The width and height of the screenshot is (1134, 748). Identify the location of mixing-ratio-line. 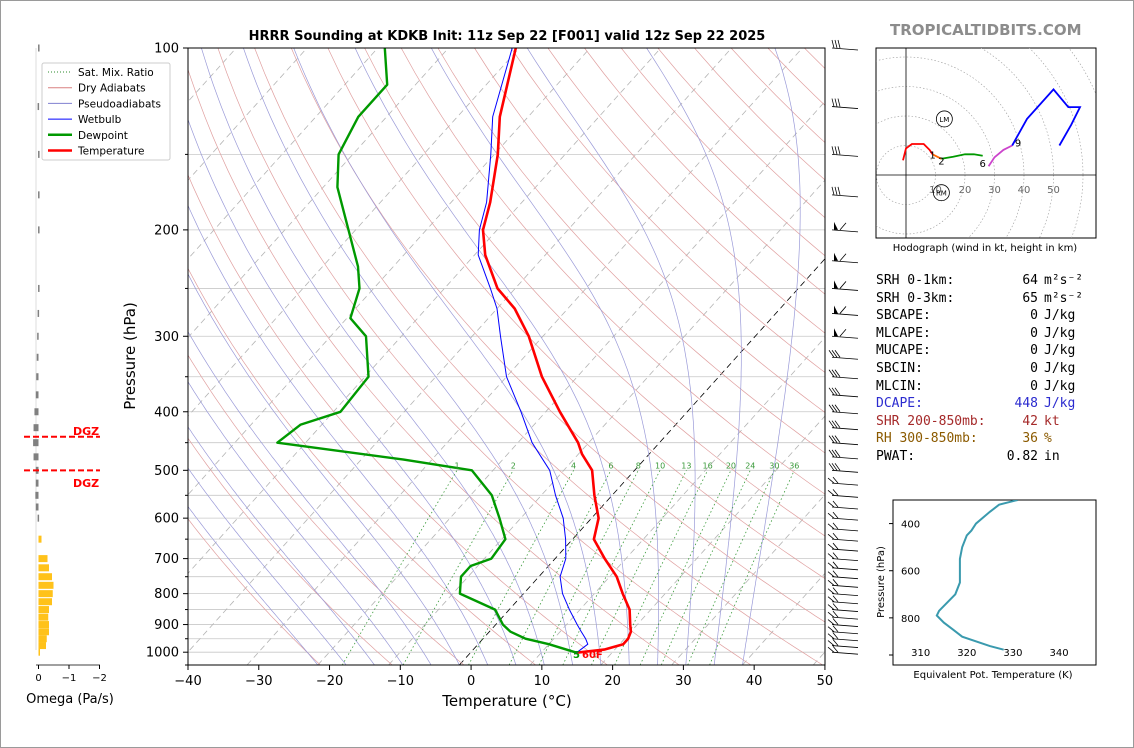
(685, 567).